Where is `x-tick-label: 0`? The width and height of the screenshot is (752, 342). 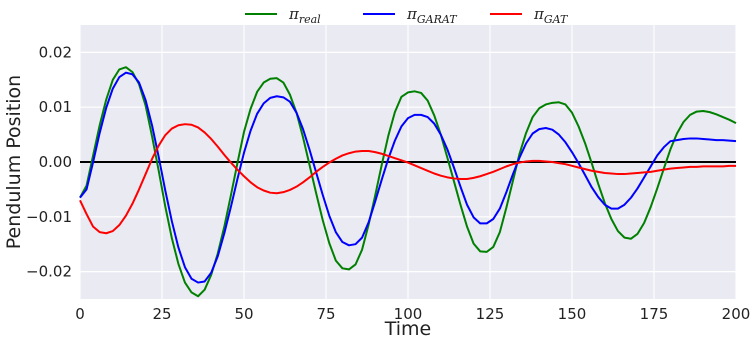 x-tick-label: 0 is located at coordinates (80, 314).